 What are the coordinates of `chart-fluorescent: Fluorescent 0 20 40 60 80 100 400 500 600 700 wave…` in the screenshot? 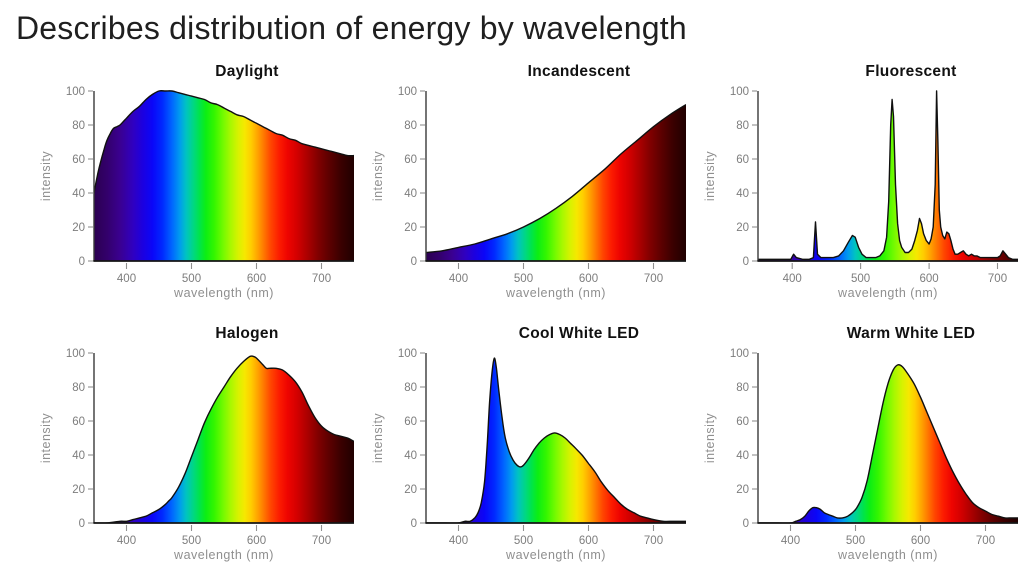 It's located at (866, 183).